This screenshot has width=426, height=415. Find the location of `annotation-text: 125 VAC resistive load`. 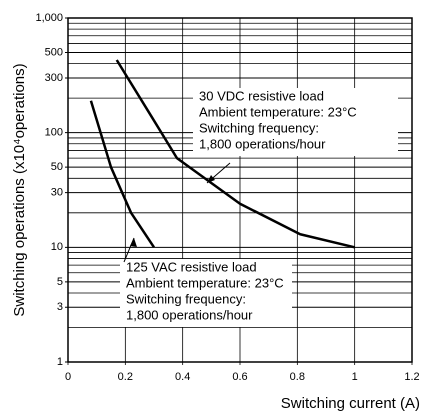

annotation-text: 125 VAC resistive load is located at coordinates (191, 266).